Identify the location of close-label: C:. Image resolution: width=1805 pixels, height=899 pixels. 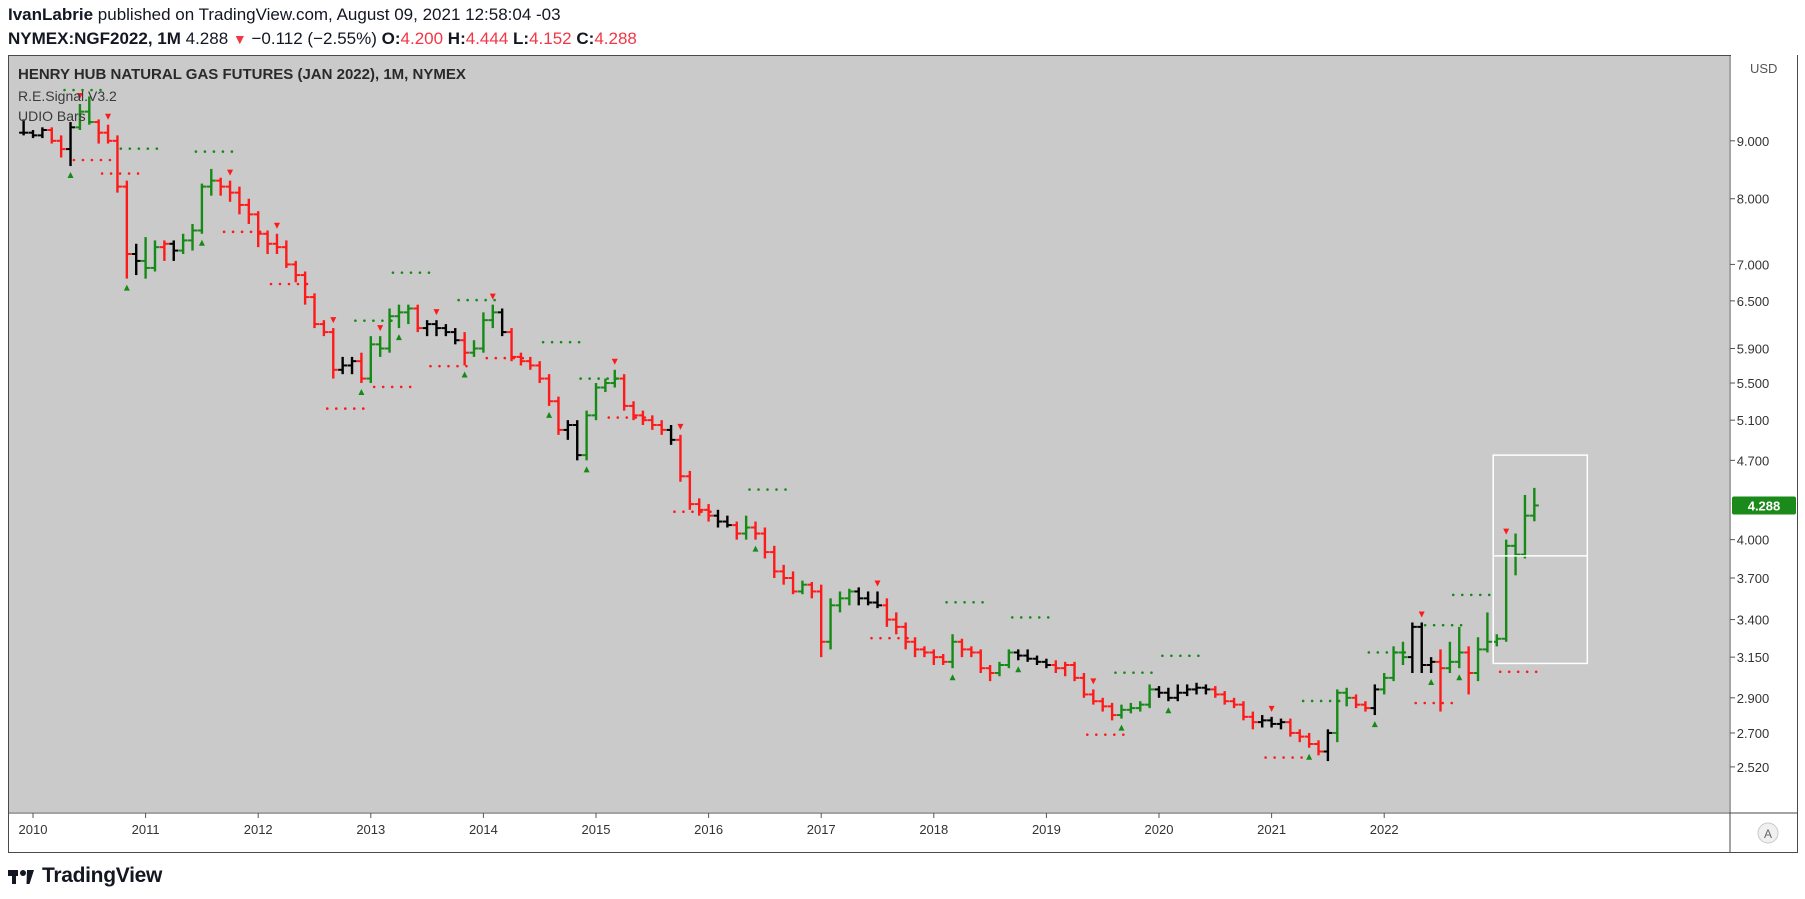
(585, 38).